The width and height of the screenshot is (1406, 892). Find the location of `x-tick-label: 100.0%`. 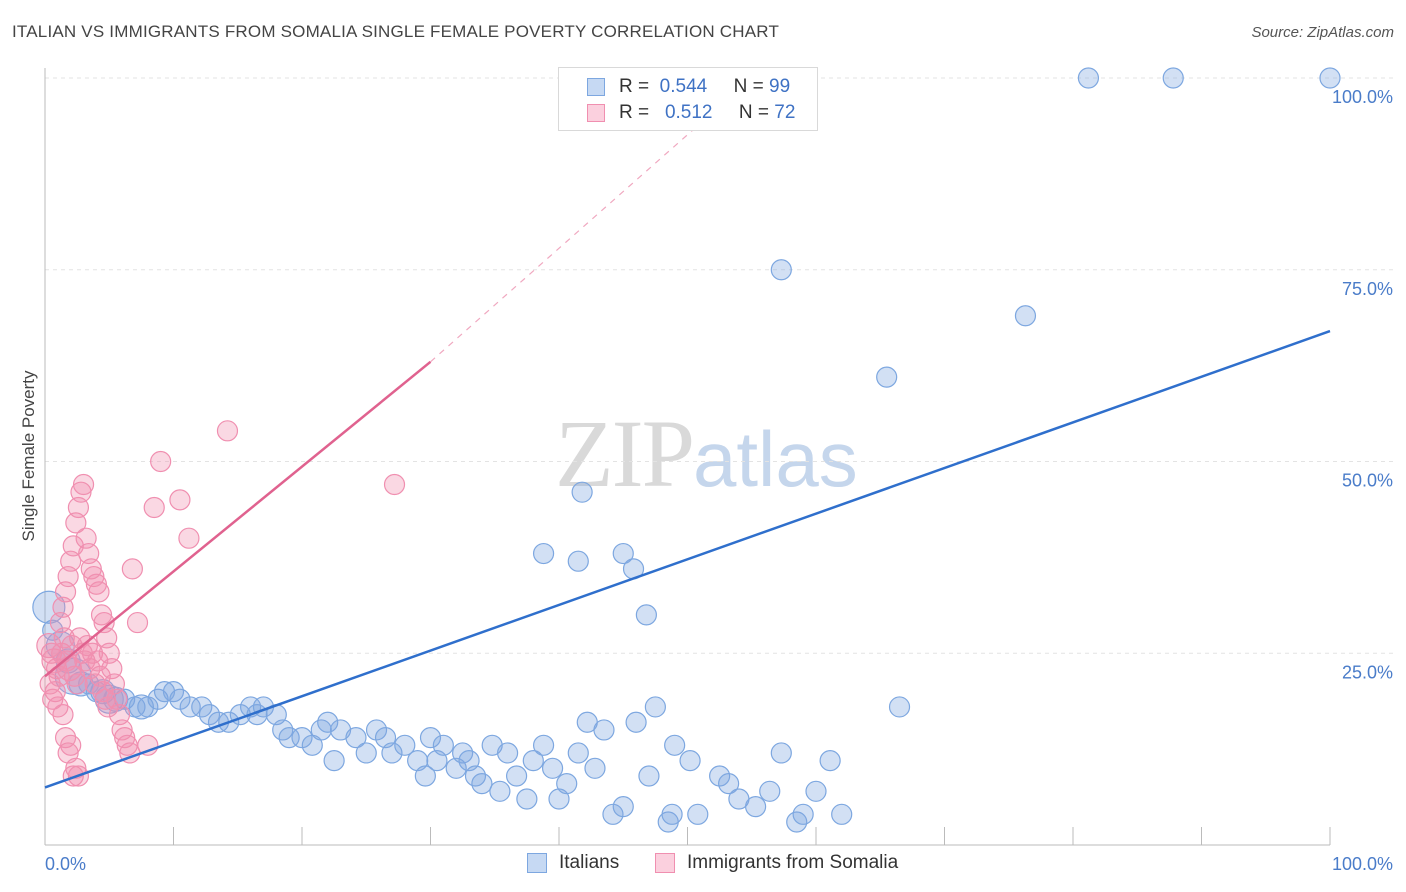

x-tick-label: 100.0% is located at coordinates (1362, 864).